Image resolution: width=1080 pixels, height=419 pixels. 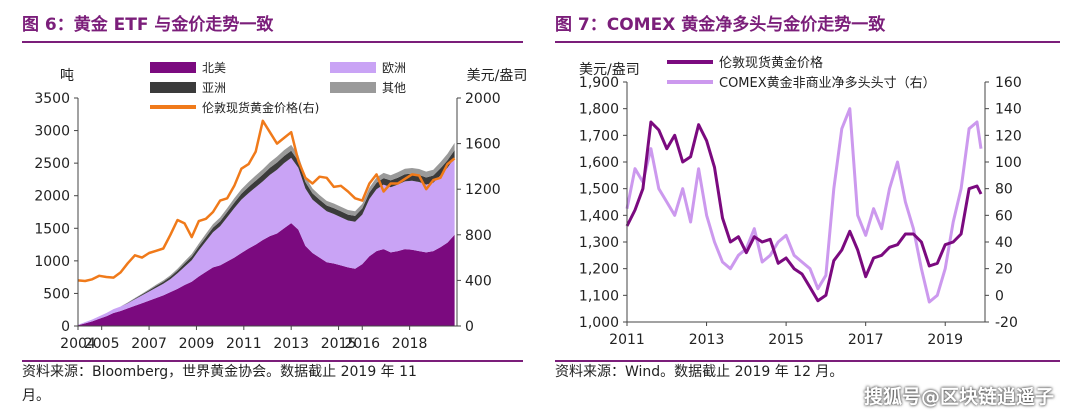 What do you see at coordinates (599, 243) in the screenshot?
I see `y-tick-label: 1,300` at bounding box center [599, 243].